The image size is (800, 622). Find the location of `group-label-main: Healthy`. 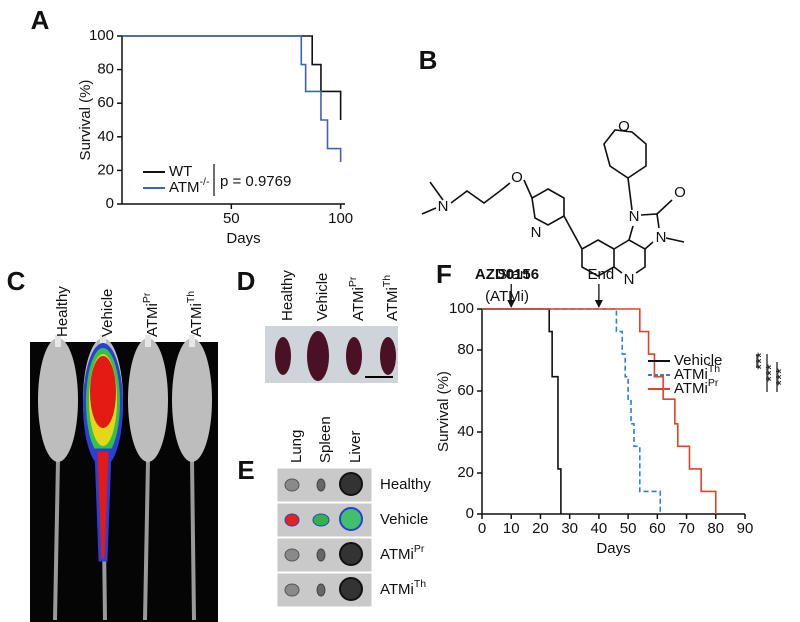

group-label-main: Healthy is located at coordinates (287, 295).